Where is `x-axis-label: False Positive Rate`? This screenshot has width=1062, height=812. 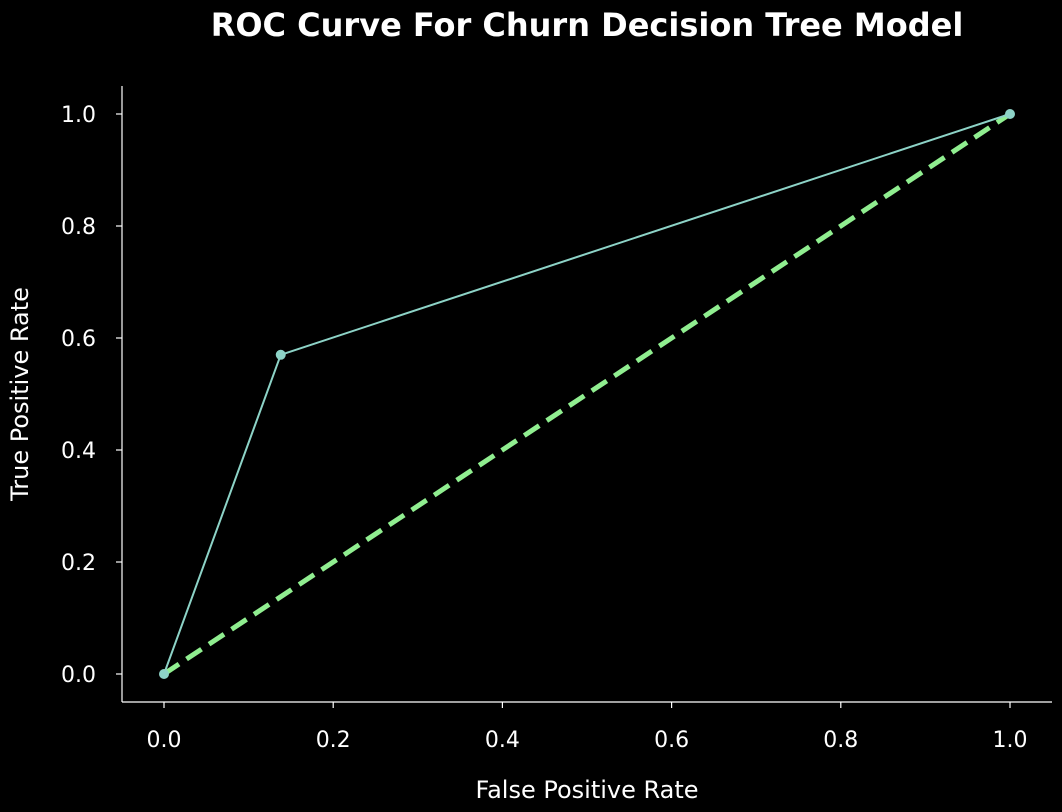
x-axis-label: False Positive Rate is located at coordinates (586, 790).